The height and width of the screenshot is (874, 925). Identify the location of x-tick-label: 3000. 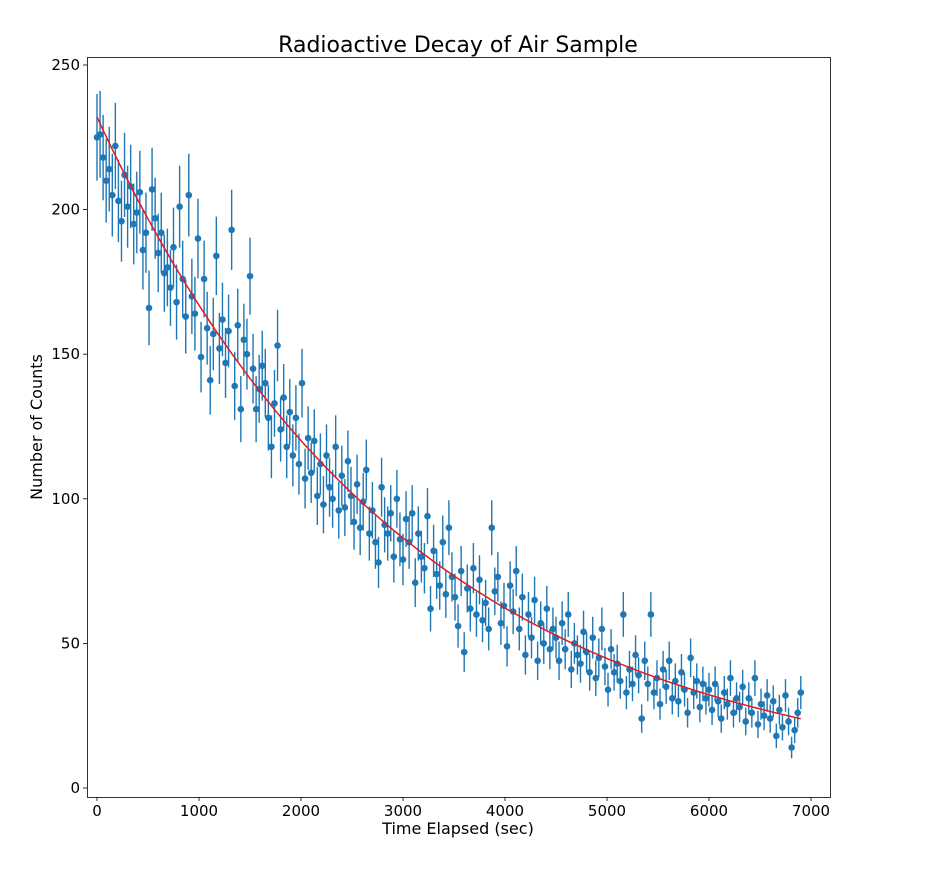
(403, 811).